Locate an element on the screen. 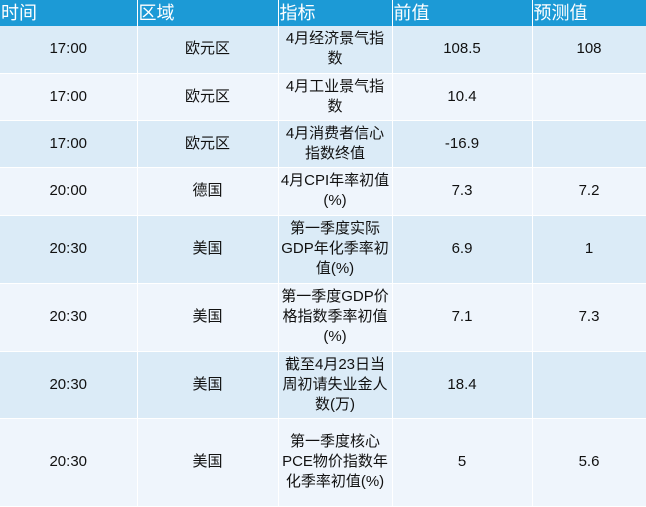 This screenshot has height=507, width=646. header-indicator: 指标 is located at coordinates (335, 13).